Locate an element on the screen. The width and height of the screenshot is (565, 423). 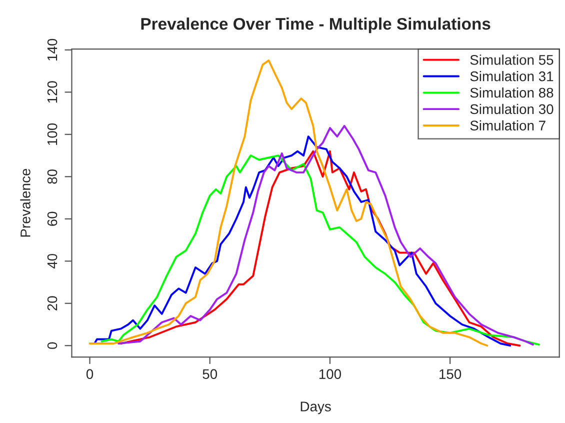
y-axis-title: Prevalence is located at coordinates (25, 202).